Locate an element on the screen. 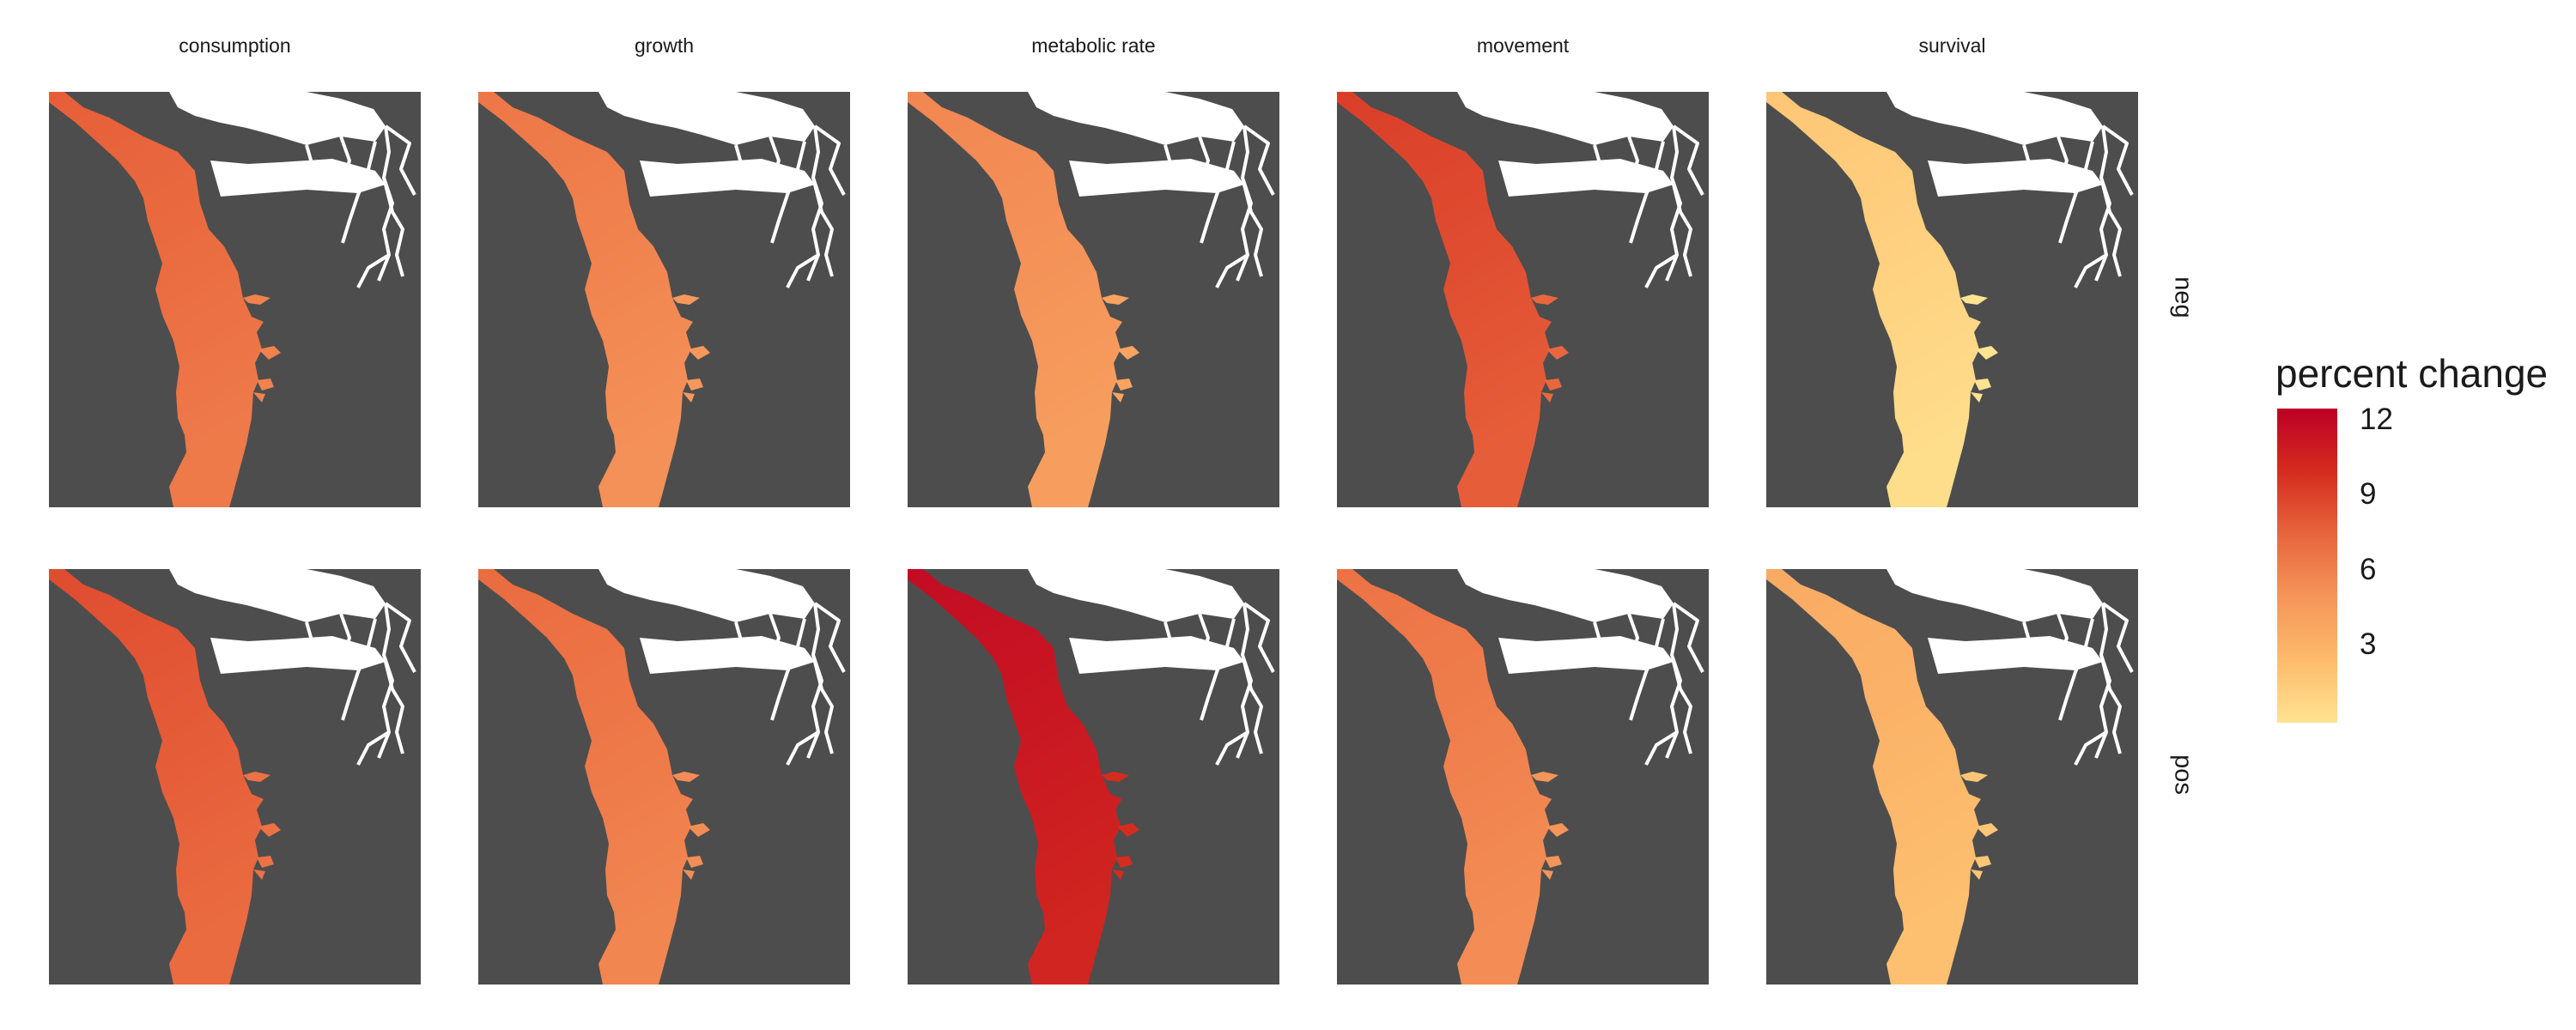 The image size is (2576, 1030). map-panel-pos-metabolic-rate is located at coordinates (1093, 777).